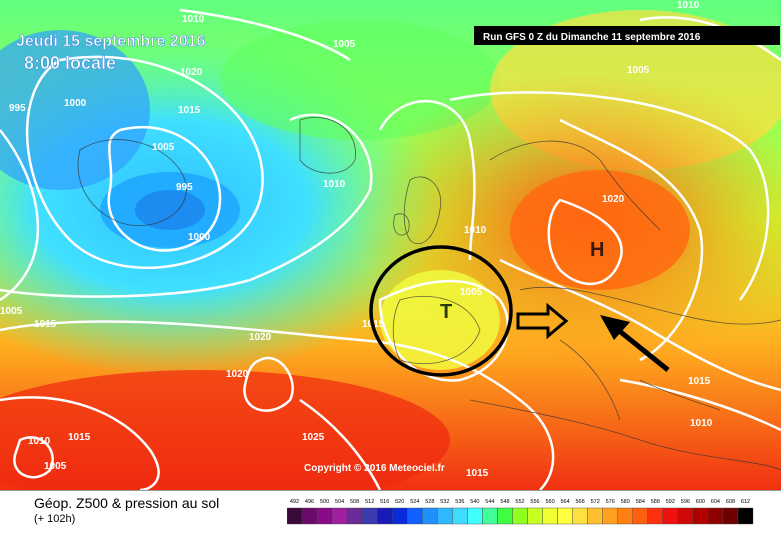 Image resolution: width=781 pixels, height=536 pixels. I want to click on scale-tick-label: 524, so click(414, 502).